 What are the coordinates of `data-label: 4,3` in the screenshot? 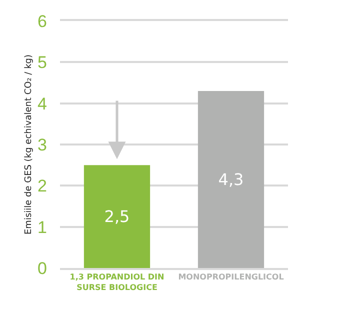 It's located at (231, 179).